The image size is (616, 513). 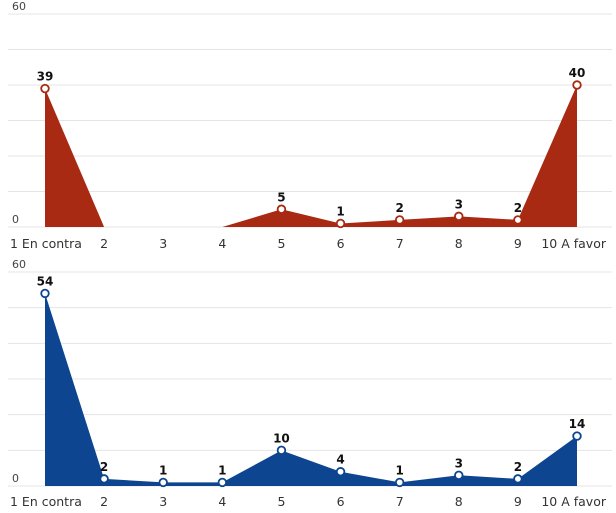 I want to click on data-label: 54, so click(x=45, y=281).